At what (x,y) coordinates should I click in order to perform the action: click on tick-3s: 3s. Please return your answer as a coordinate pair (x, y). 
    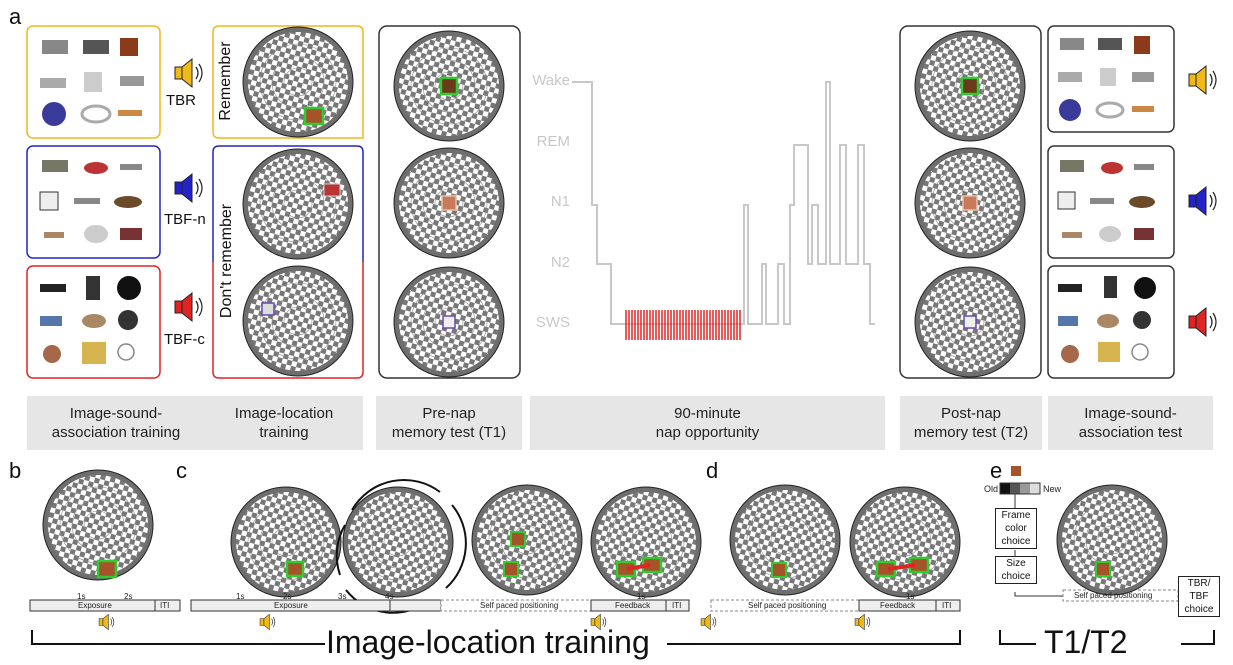
    Looking at the image, I should click on (342, 596).